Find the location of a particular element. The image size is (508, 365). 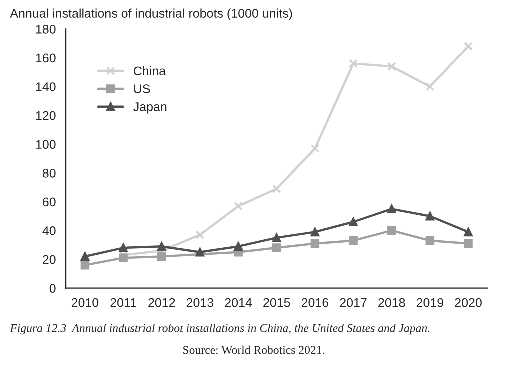

x-tick-label: 2017 is located at coordinates (353, 303).